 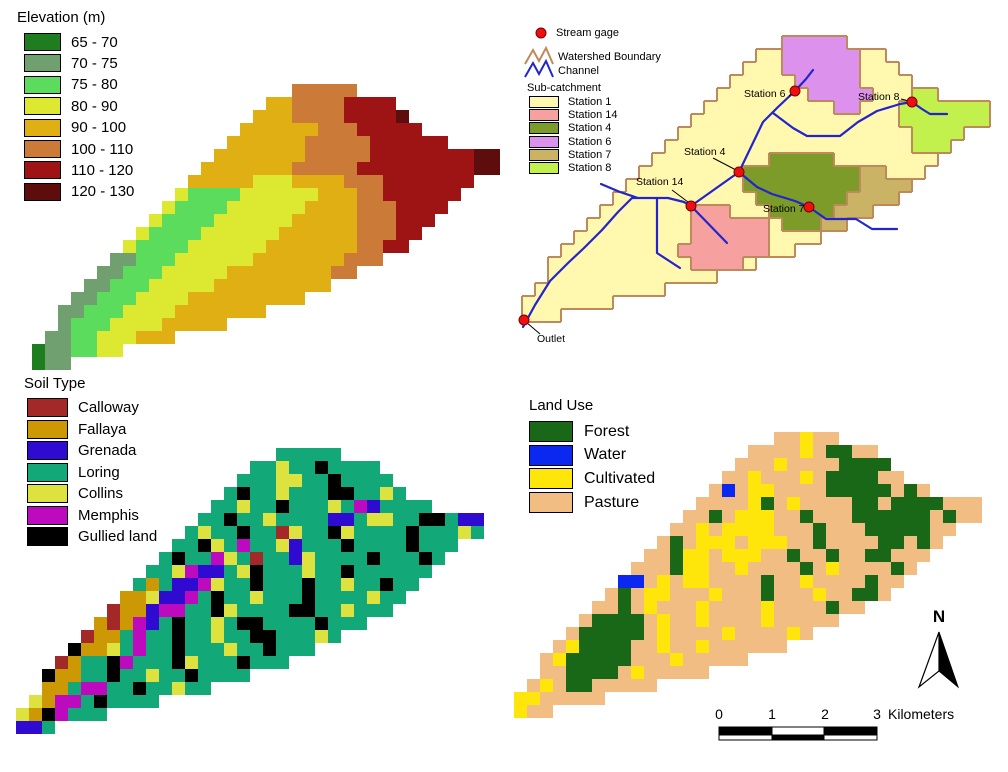 I want to click on legend-item: Forest, so click(x=579, y=431).